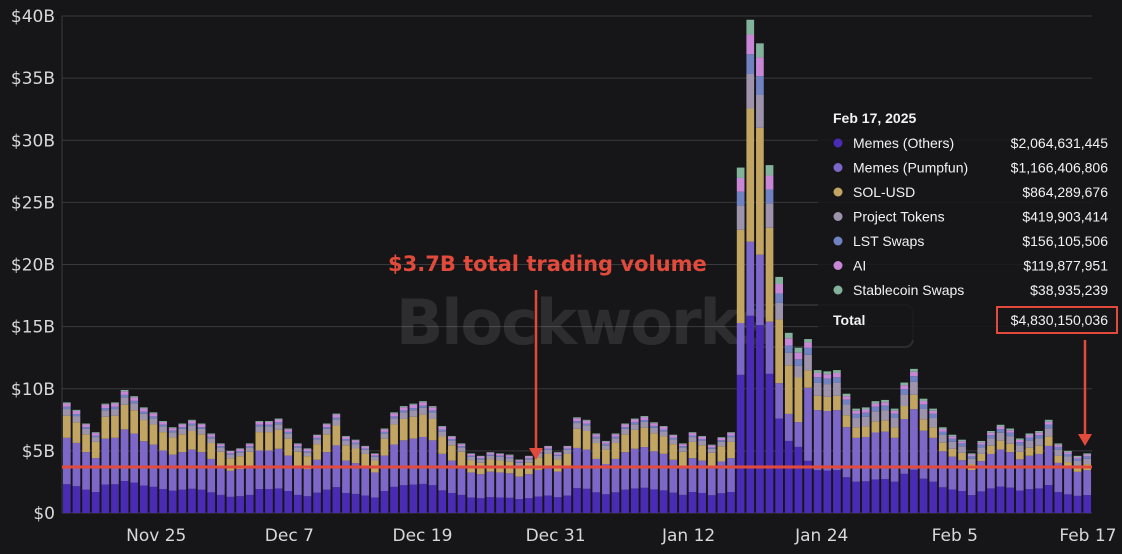  I want to click on tooltip-series-name: AI, so click(859, 266).